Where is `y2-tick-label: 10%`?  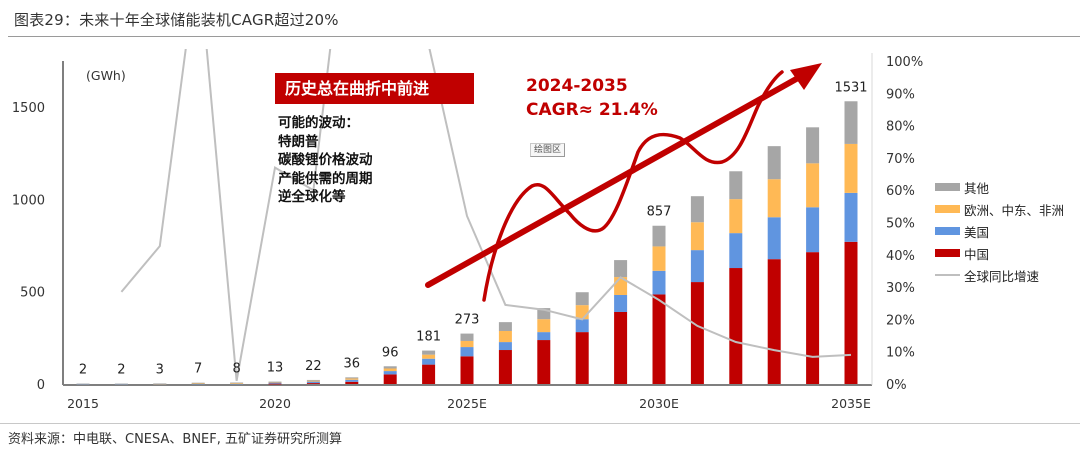 y2-tick-label: 10% is located at coordinates (900, 353).